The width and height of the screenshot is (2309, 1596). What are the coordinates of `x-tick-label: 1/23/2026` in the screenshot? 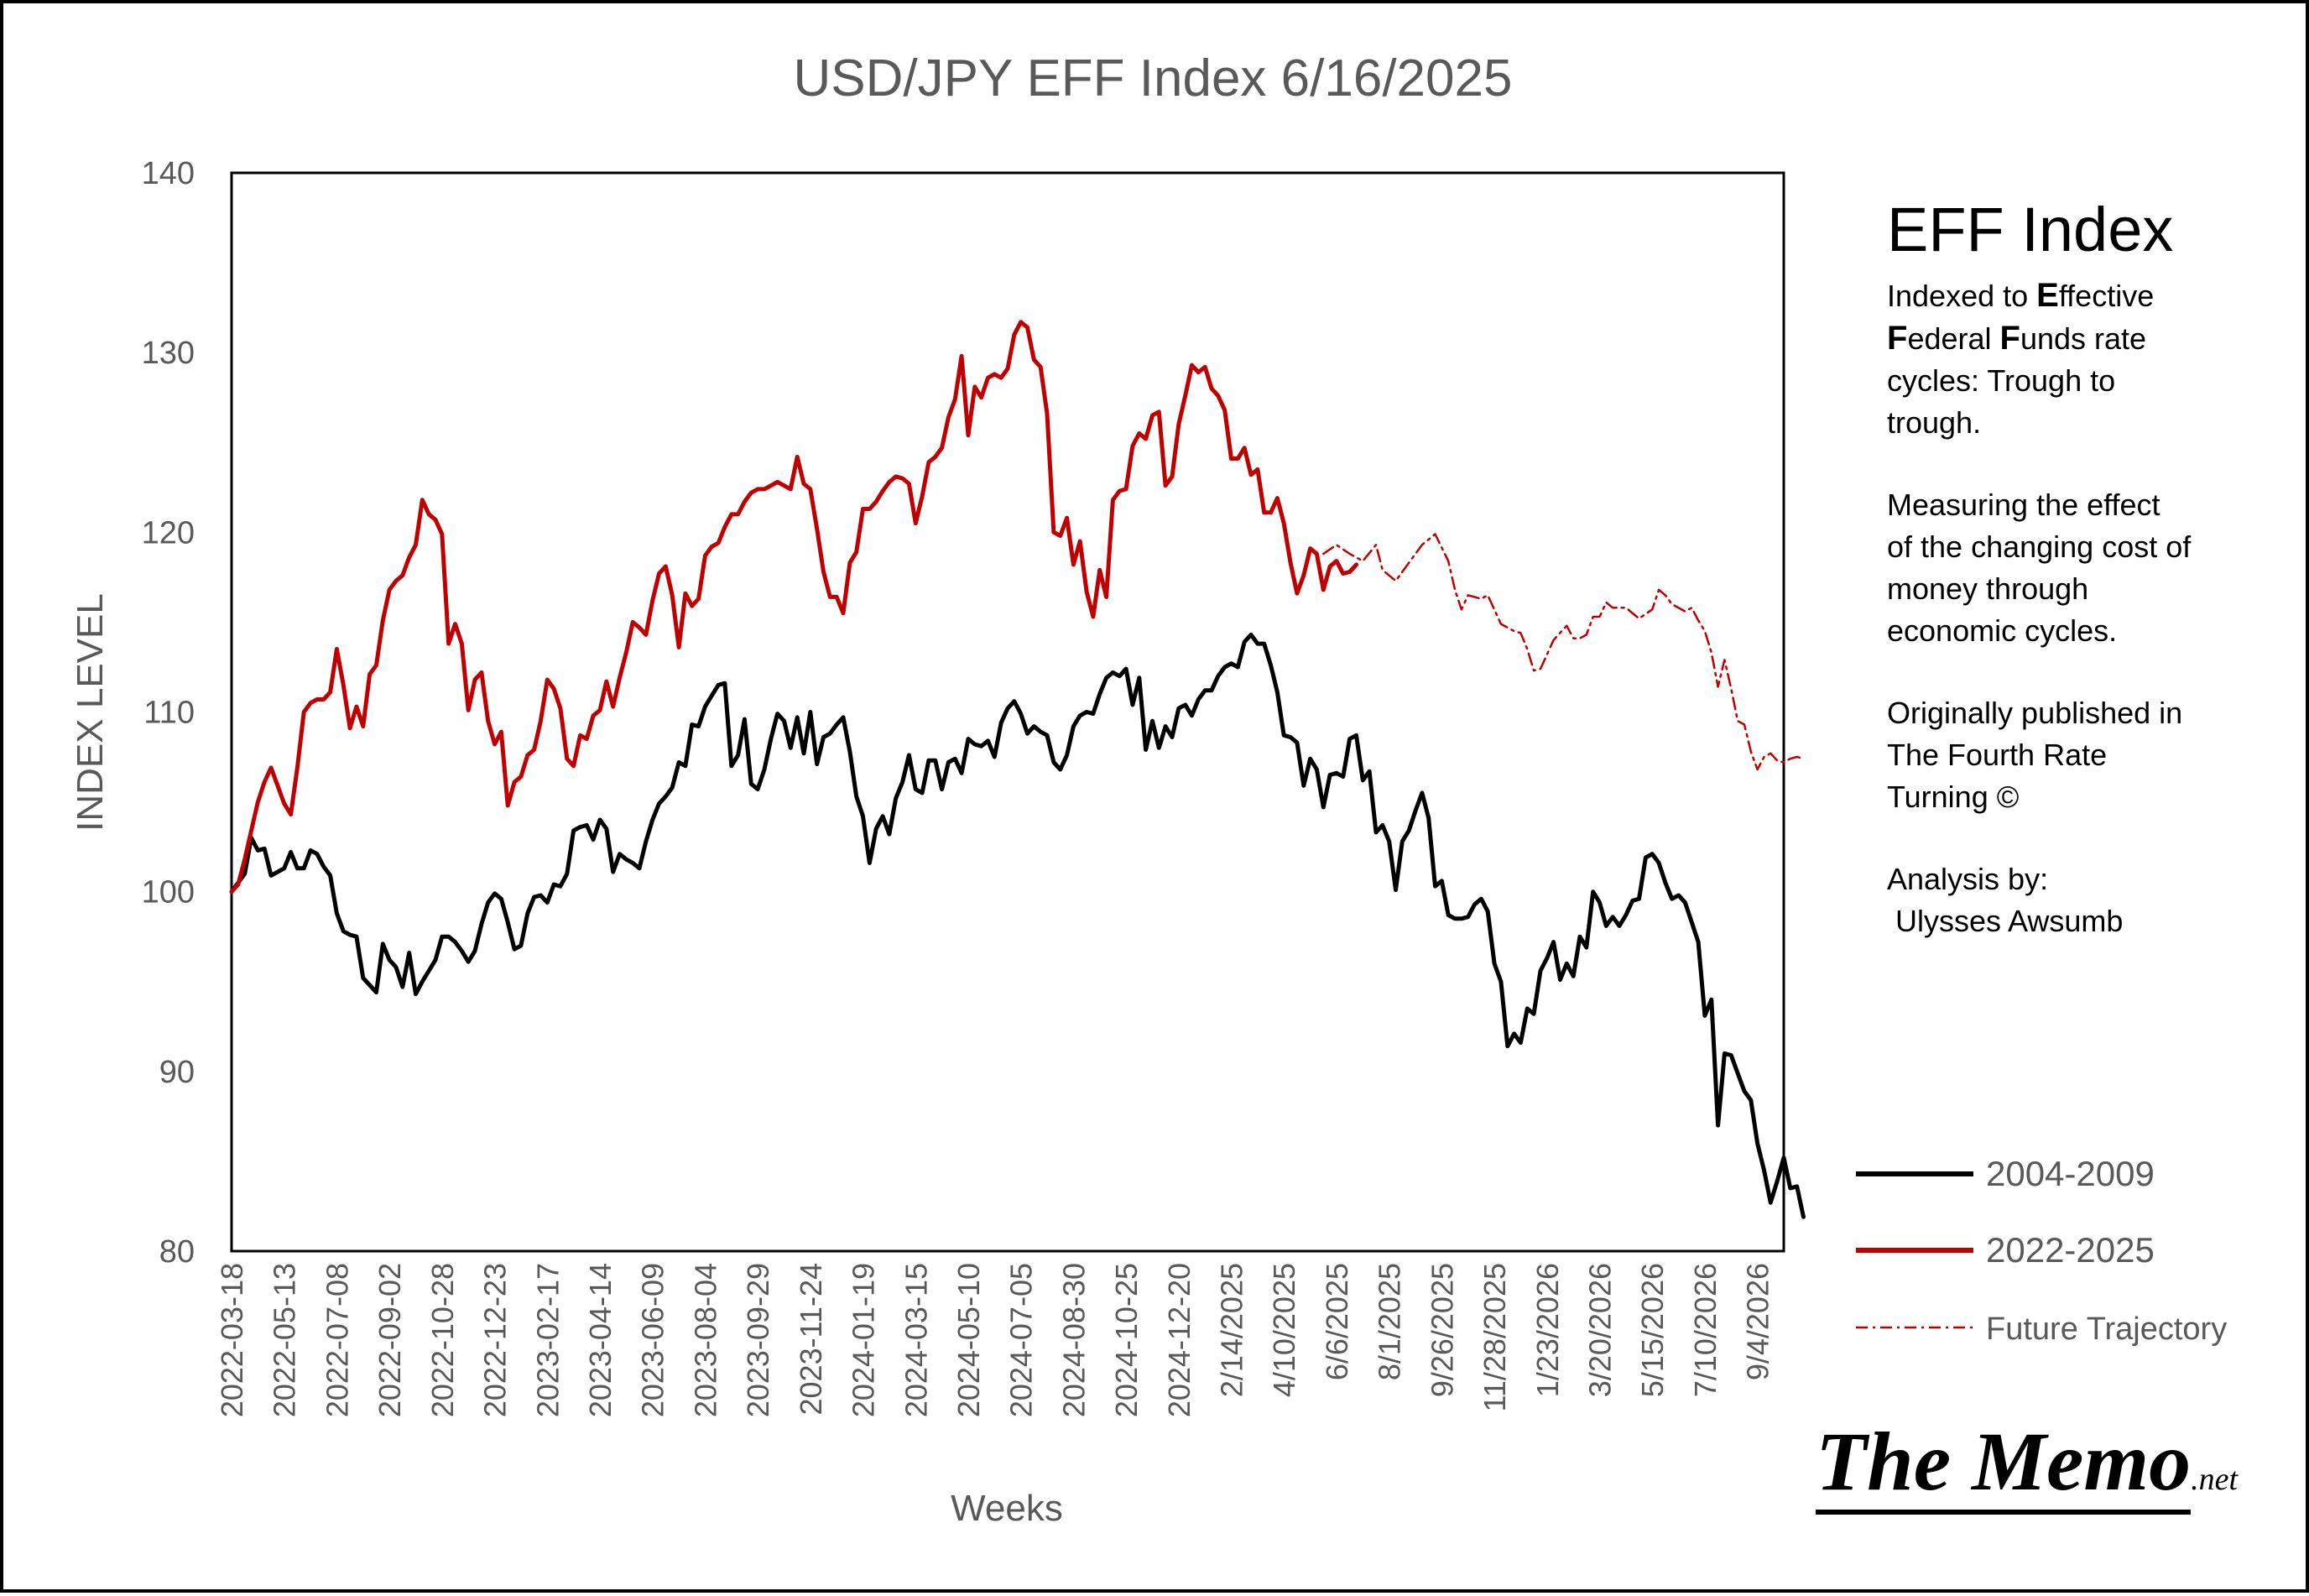 It's located at (1547, 1330).